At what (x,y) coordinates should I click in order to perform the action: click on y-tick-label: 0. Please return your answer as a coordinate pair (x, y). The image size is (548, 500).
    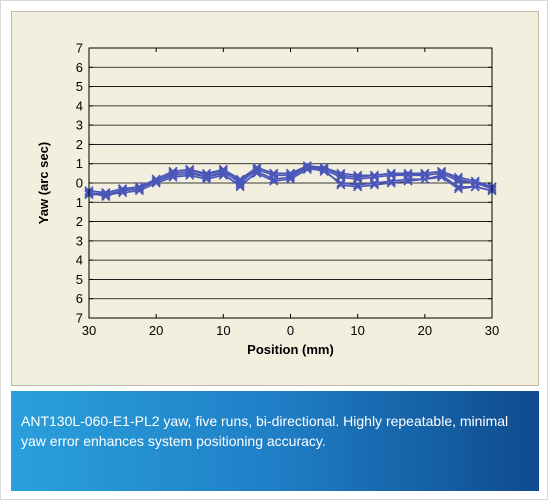
    Looking at the image, I should click on (79, 183).